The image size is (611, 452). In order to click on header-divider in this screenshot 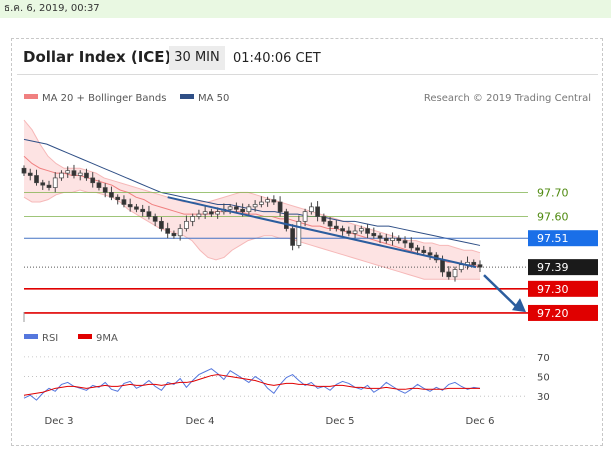, I will do `click(307, 74)`.